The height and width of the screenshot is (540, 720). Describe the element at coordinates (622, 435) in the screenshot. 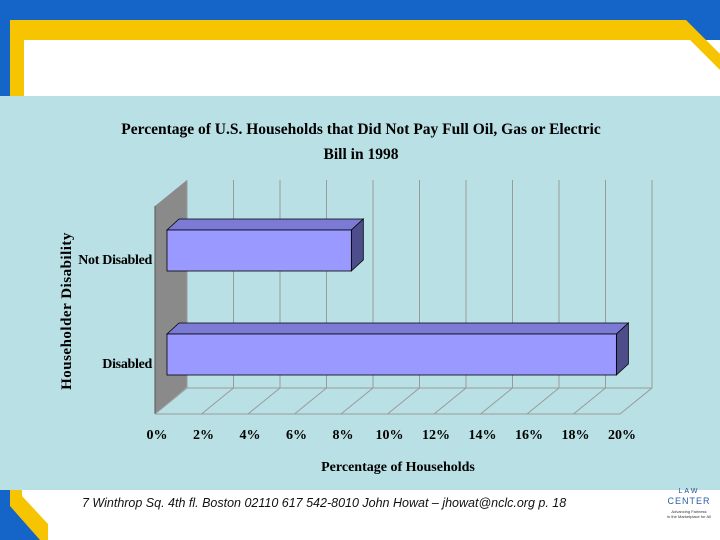

I see `x-tick-label: 20%` at that location.